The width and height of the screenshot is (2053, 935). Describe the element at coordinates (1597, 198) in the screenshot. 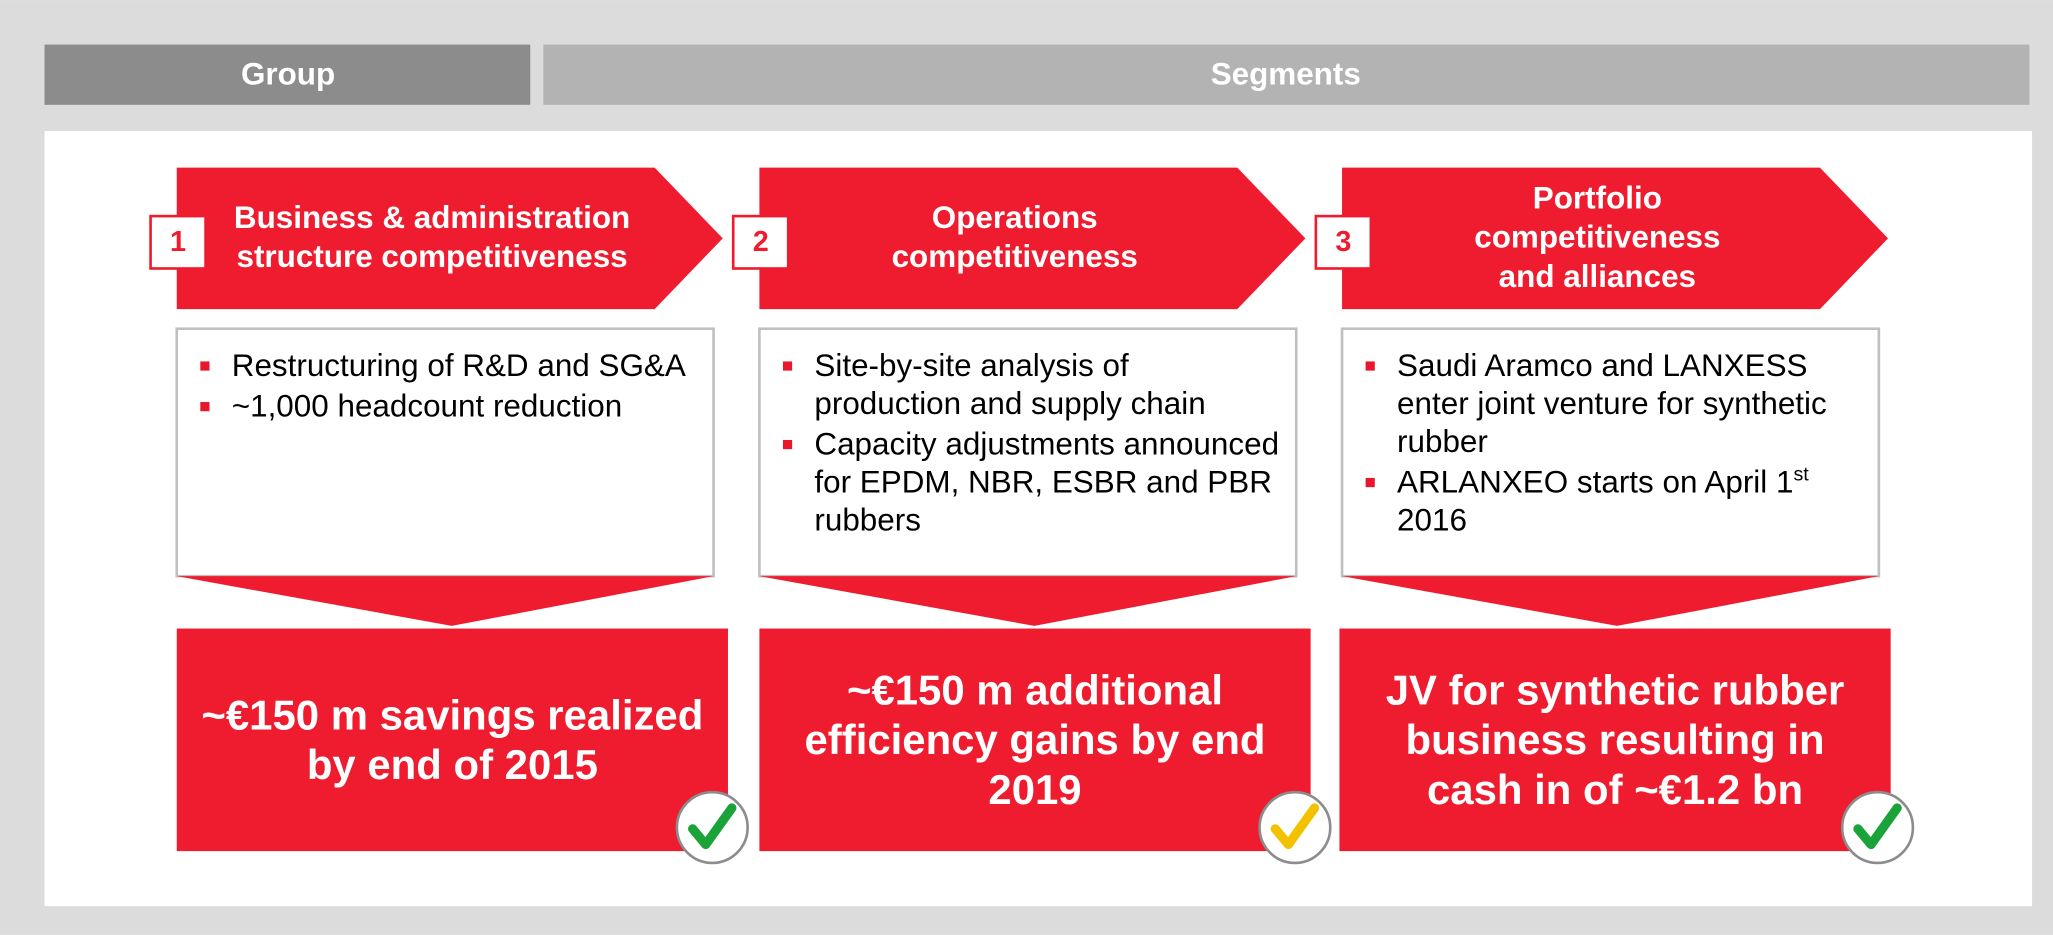

I see `title-line: Portfolio` at that location.